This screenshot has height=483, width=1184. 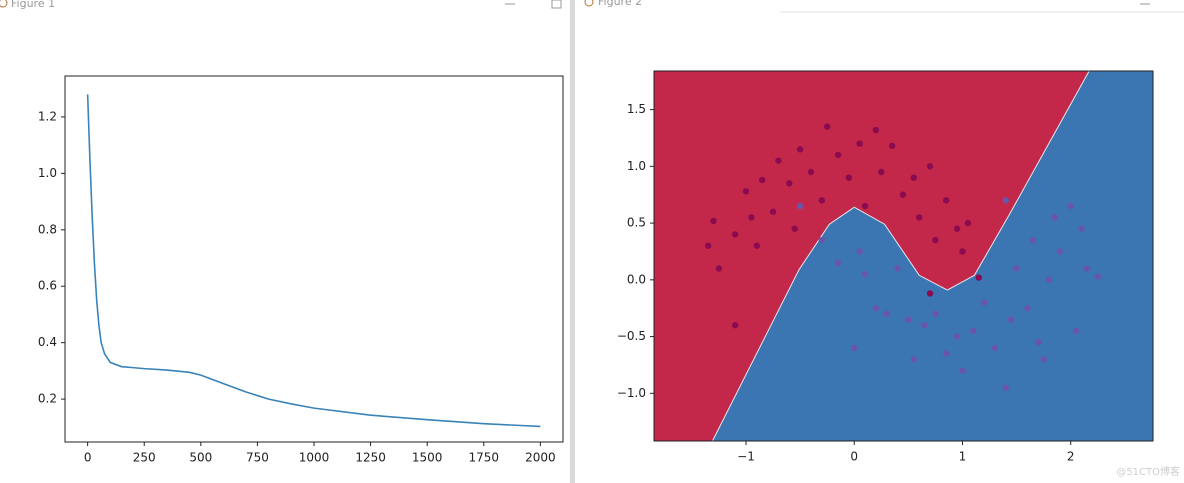 What do you see at coordinates (540, 458) in the screenshot?
I see `x-tick-label: 2000` at bounding box center [540, 458].